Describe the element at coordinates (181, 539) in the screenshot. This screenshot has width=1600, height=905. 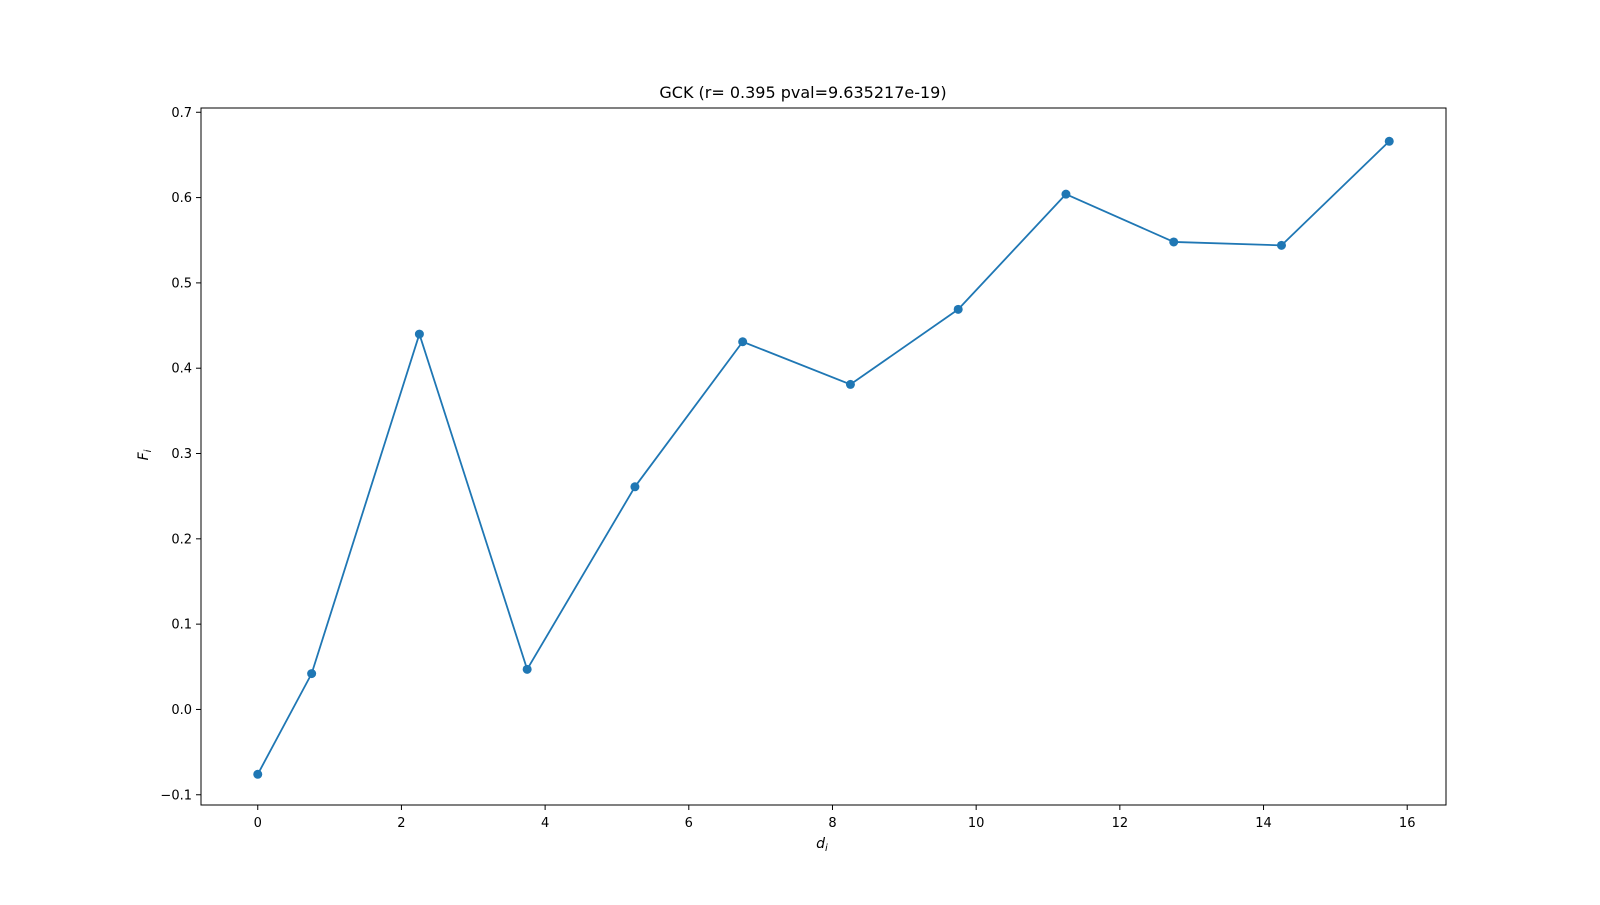
I see `y-tick-label: 0.2` at that location.